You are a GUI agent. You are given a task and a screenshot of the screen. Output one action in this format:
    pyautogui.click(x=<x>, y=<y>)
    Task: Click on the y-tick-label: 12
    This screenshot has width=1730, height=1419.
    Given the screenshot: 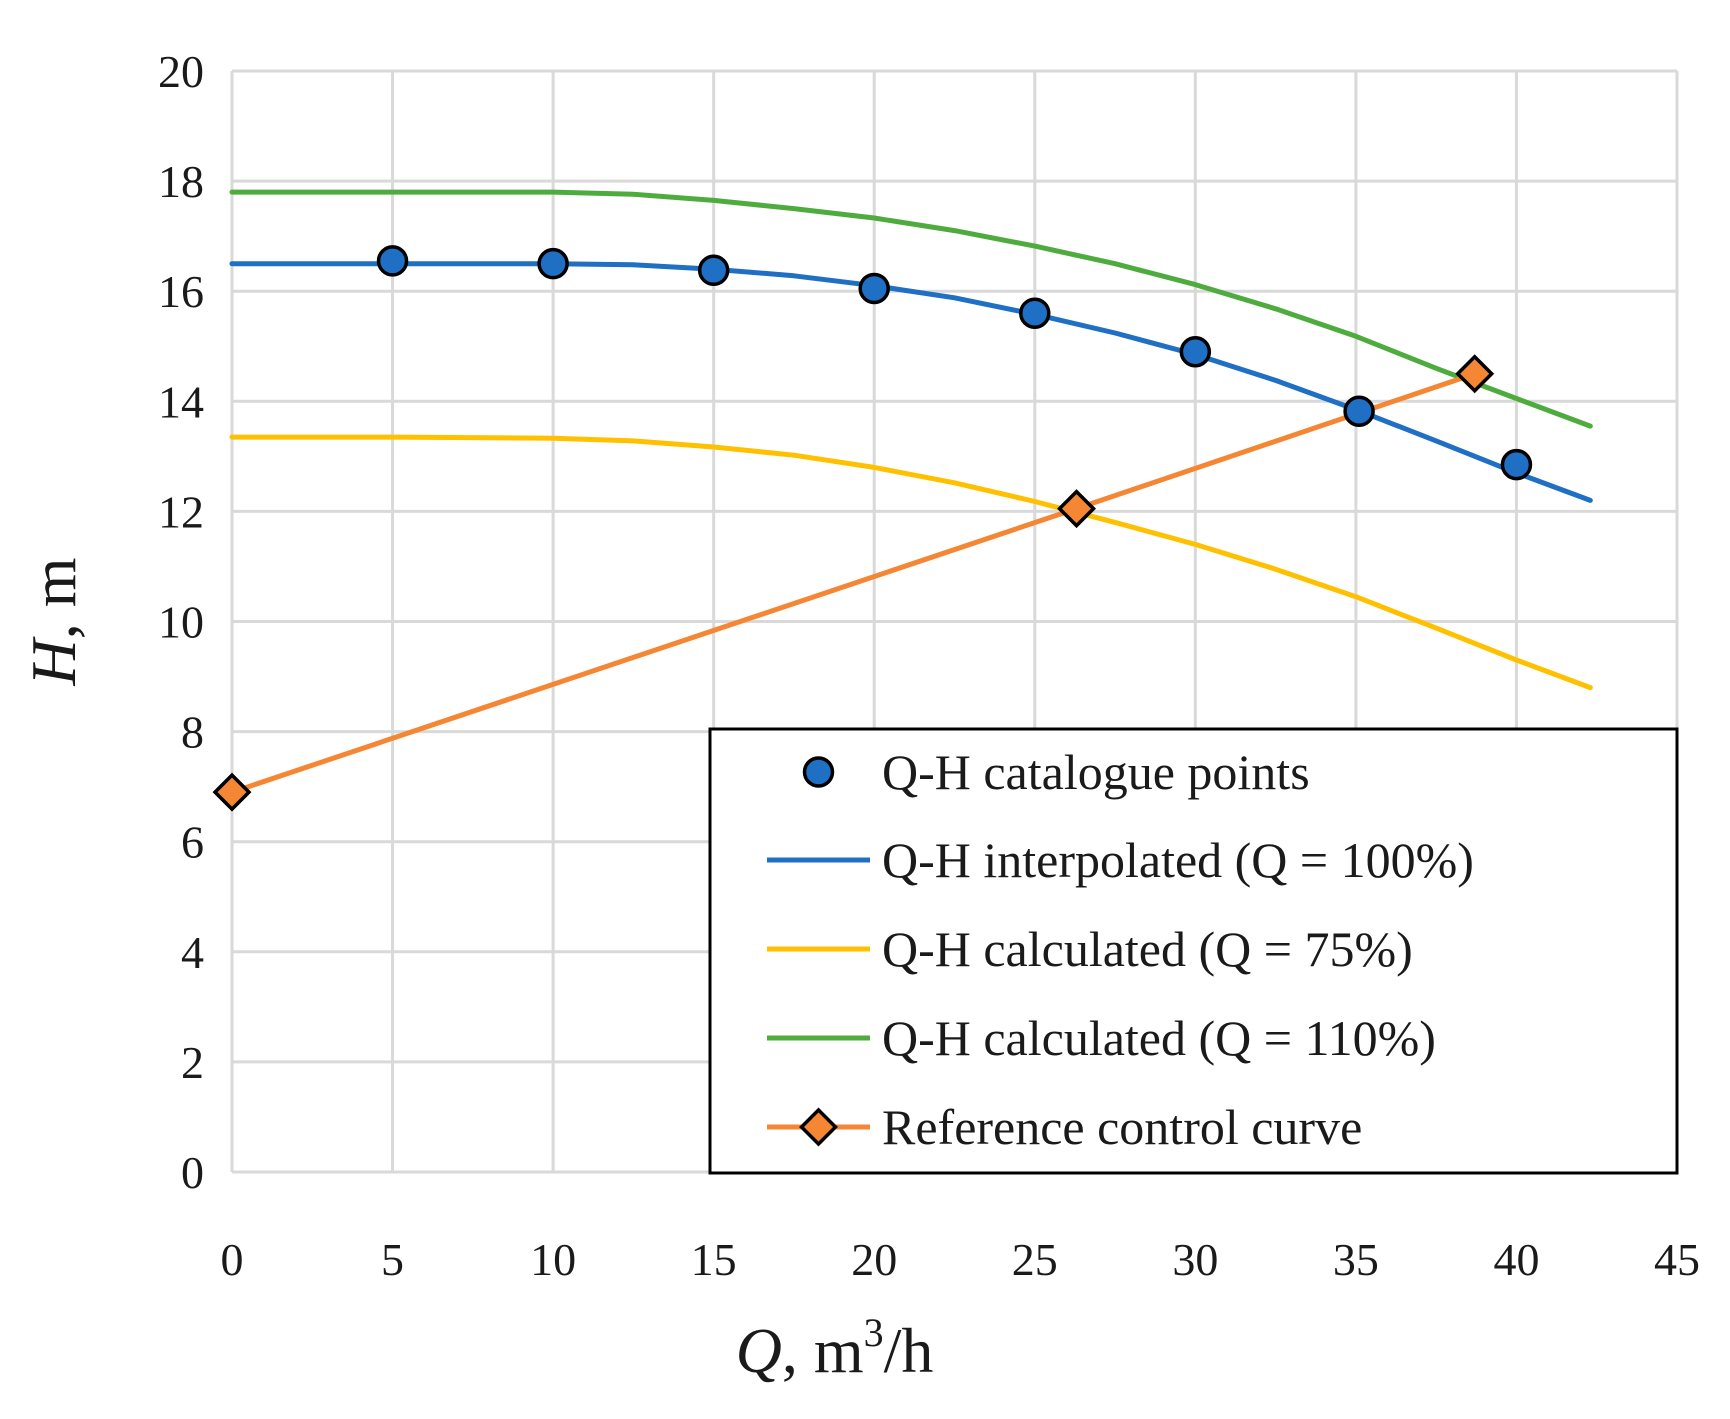 What is the action you would take?
    pyautogui.click(x=181, y=511)
    